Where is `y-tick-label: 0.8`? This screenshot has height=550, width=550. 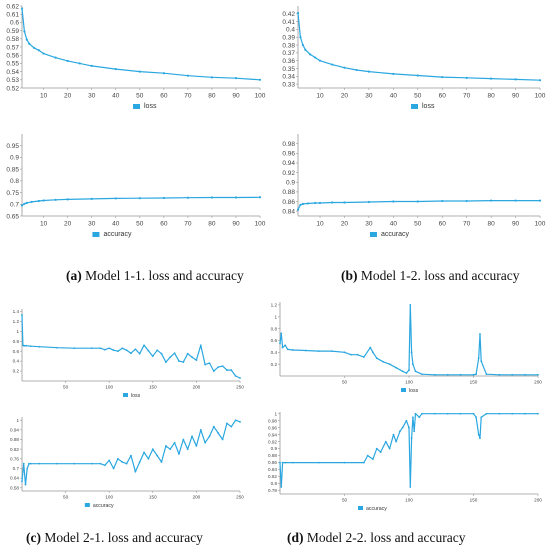
y-tick-label: 0.8 is located at coordinates (274, 328).